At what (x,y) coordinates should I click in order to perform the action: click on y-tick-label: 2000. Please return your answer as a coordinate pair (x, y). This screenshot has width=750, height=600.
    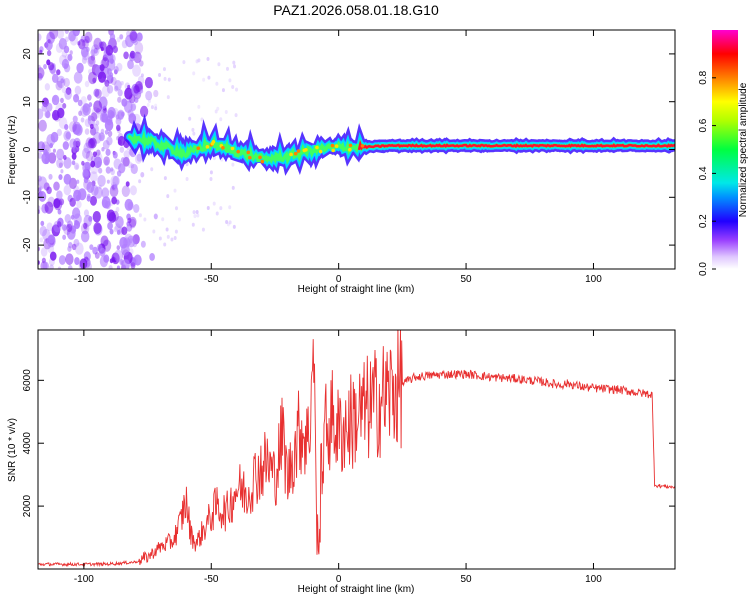
    Looking at the image, I should click on (27, 506).